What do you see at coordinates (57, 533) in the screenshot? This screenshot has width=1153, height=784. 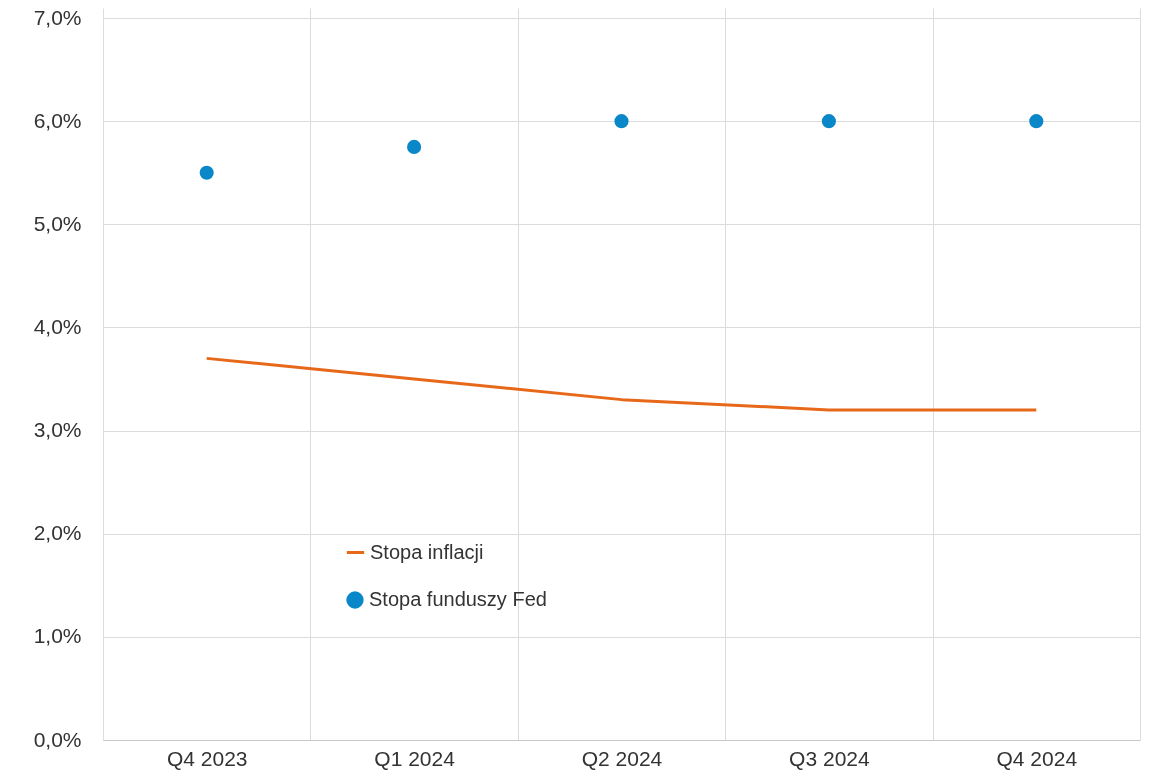 I see `y-tick-label: 2,0%` at bounding box center [57, 533].